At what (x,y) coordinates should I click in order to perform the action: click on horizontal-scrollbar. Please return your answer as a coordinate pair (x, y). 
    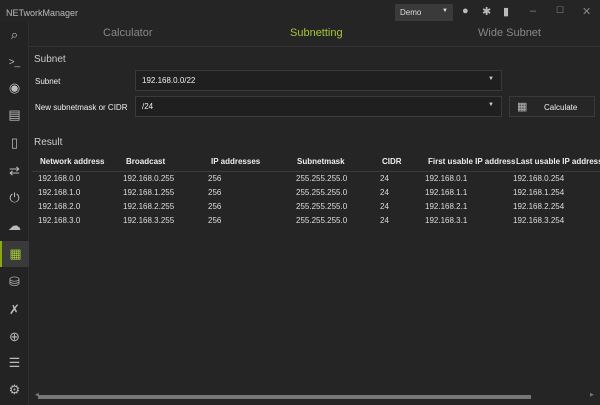
    Looking at the image, I should click on (284, 397).